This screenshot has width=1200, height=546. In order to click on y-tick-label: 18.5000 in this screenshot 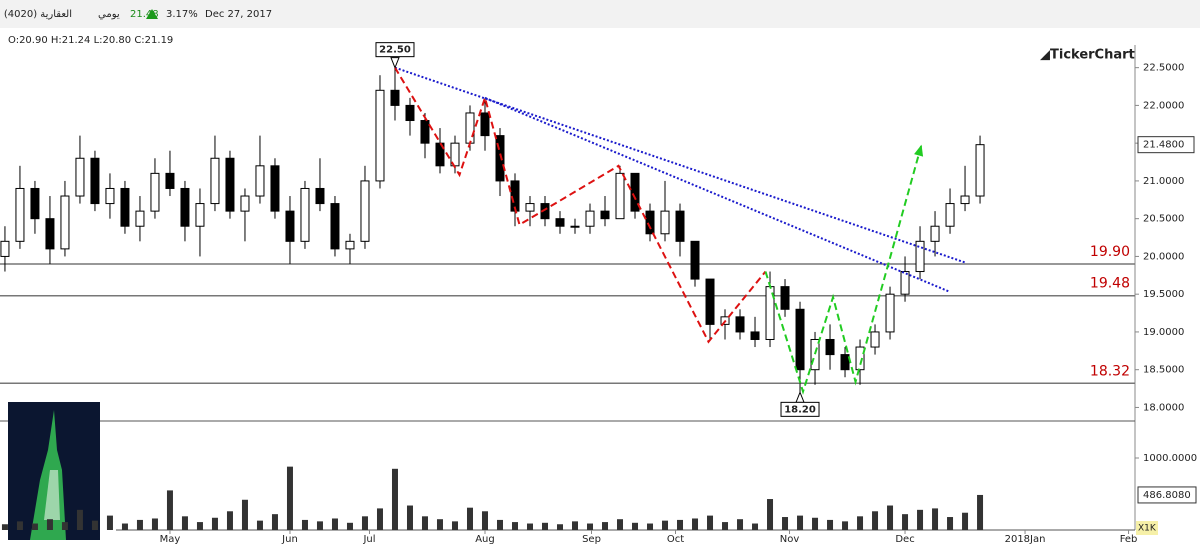, I will do `click(1163, 370)`.